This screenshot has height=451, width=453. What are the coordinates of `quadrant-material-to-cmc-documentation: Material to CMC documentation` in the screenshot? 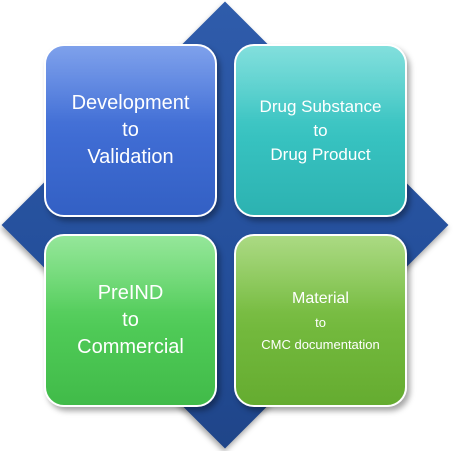 It's located at (320, 320).